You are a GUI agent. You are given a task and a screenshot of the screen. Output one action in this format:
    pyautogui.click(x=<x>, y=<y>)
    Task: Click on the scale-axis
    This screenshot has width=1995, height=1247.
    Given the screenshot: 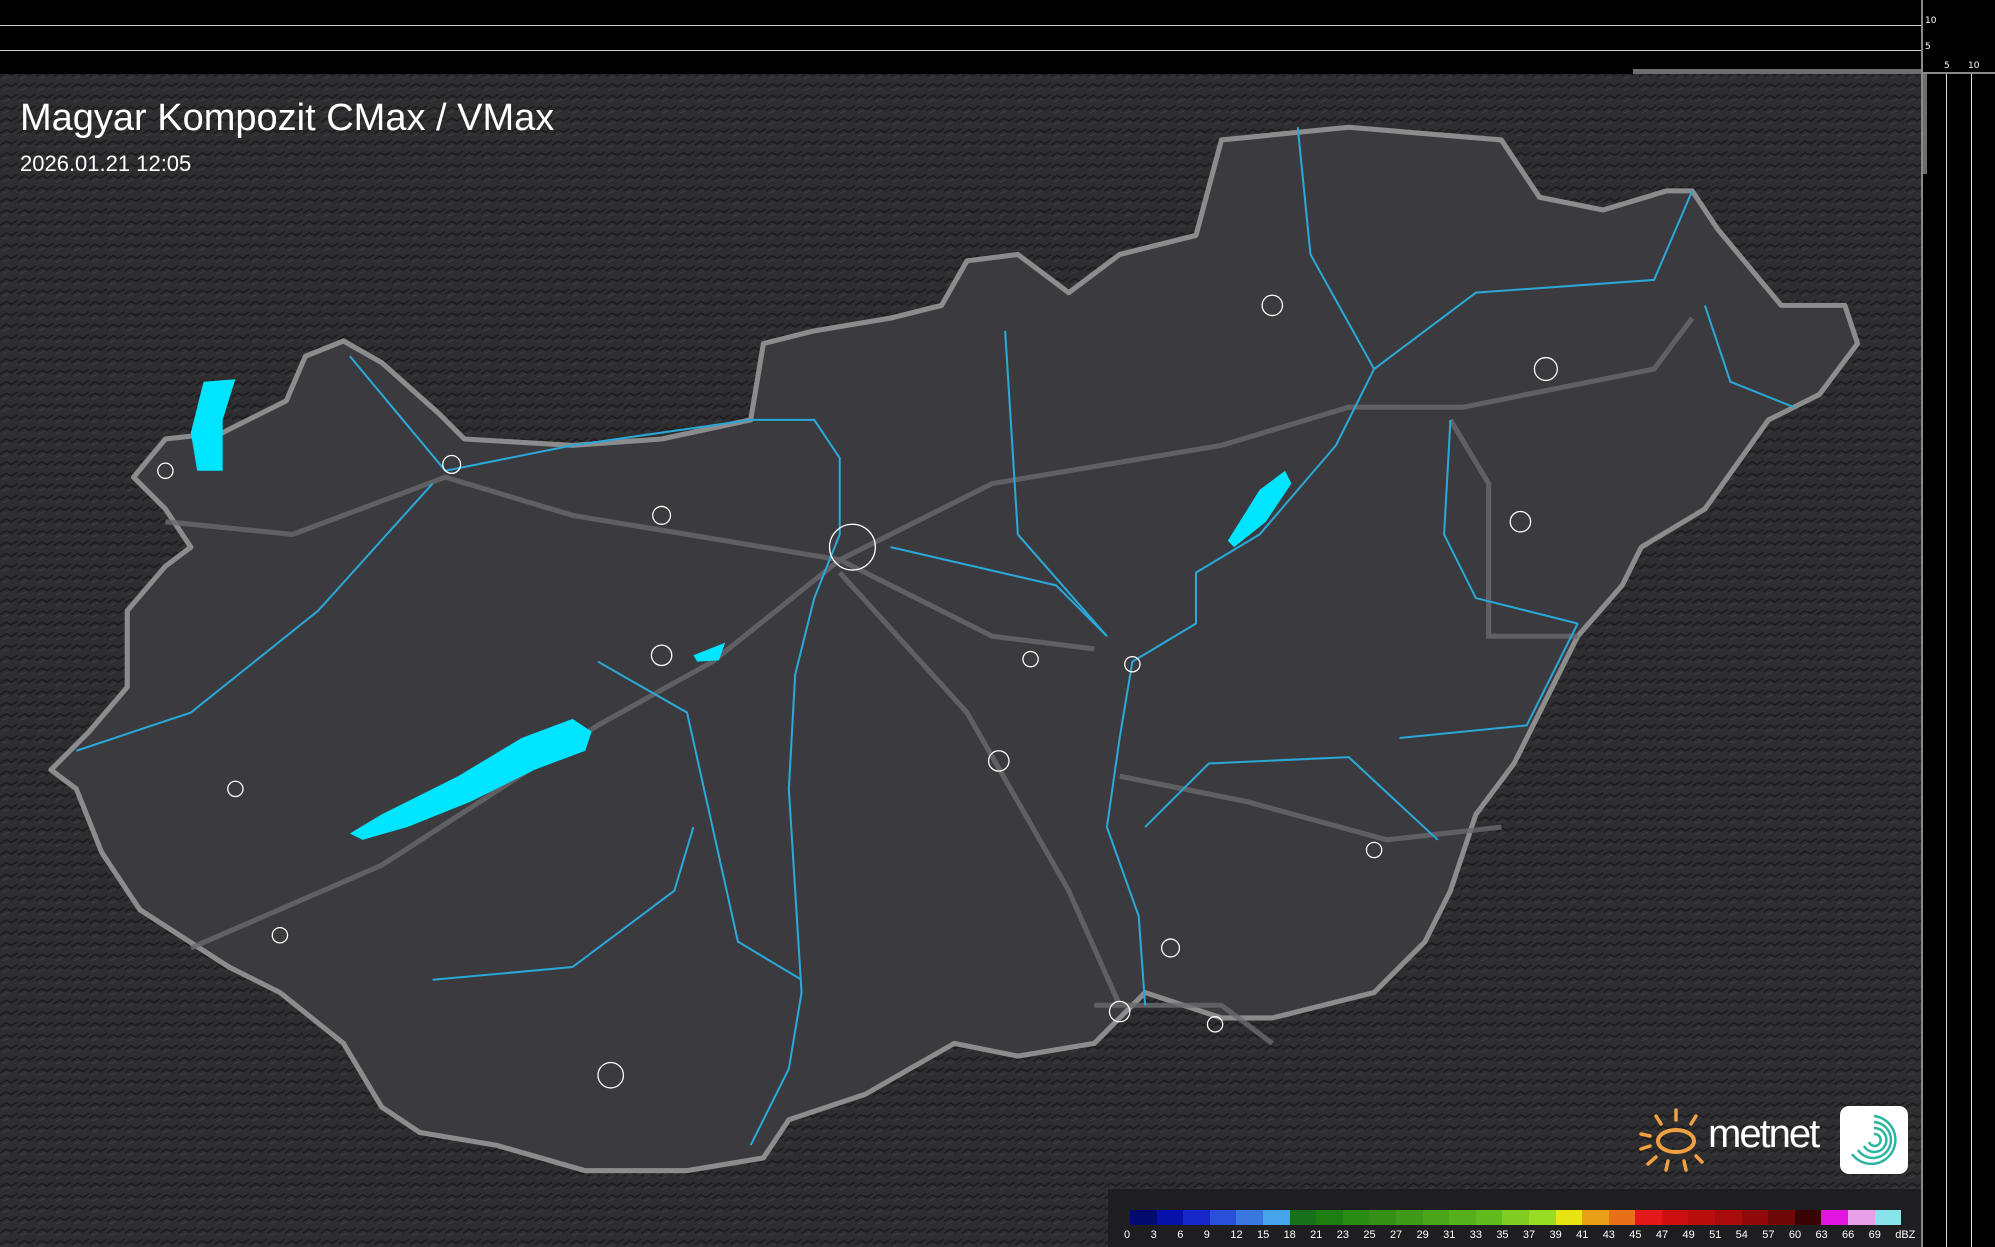 What is the action you would take?
    pyautogui.click(x=1959, y=73)
    